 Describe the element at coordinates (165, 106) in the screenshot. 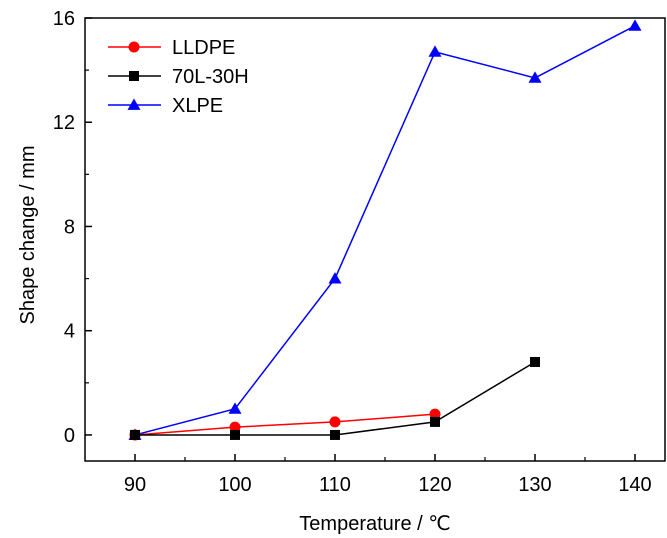

I see `legend-item-xlpe: XLPE` at that location.